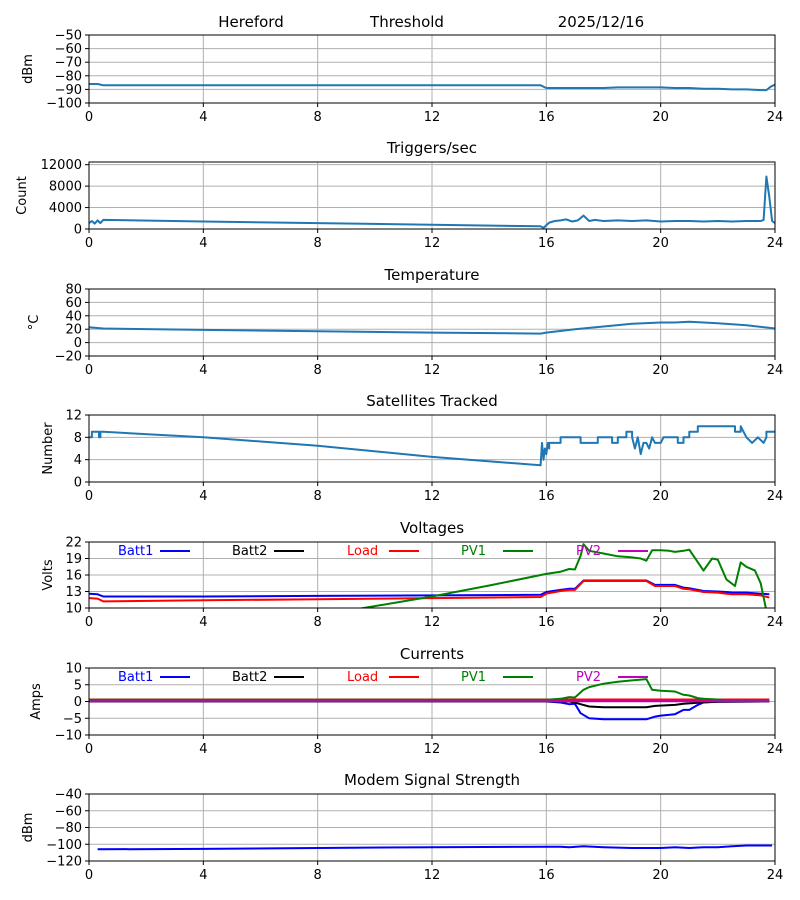 The height and width of the screenshot is (900, 800). What do you see at coordinates (429, 690) in the screenshot?
I see `series-line-pv1` at bounding box center [429, 690].